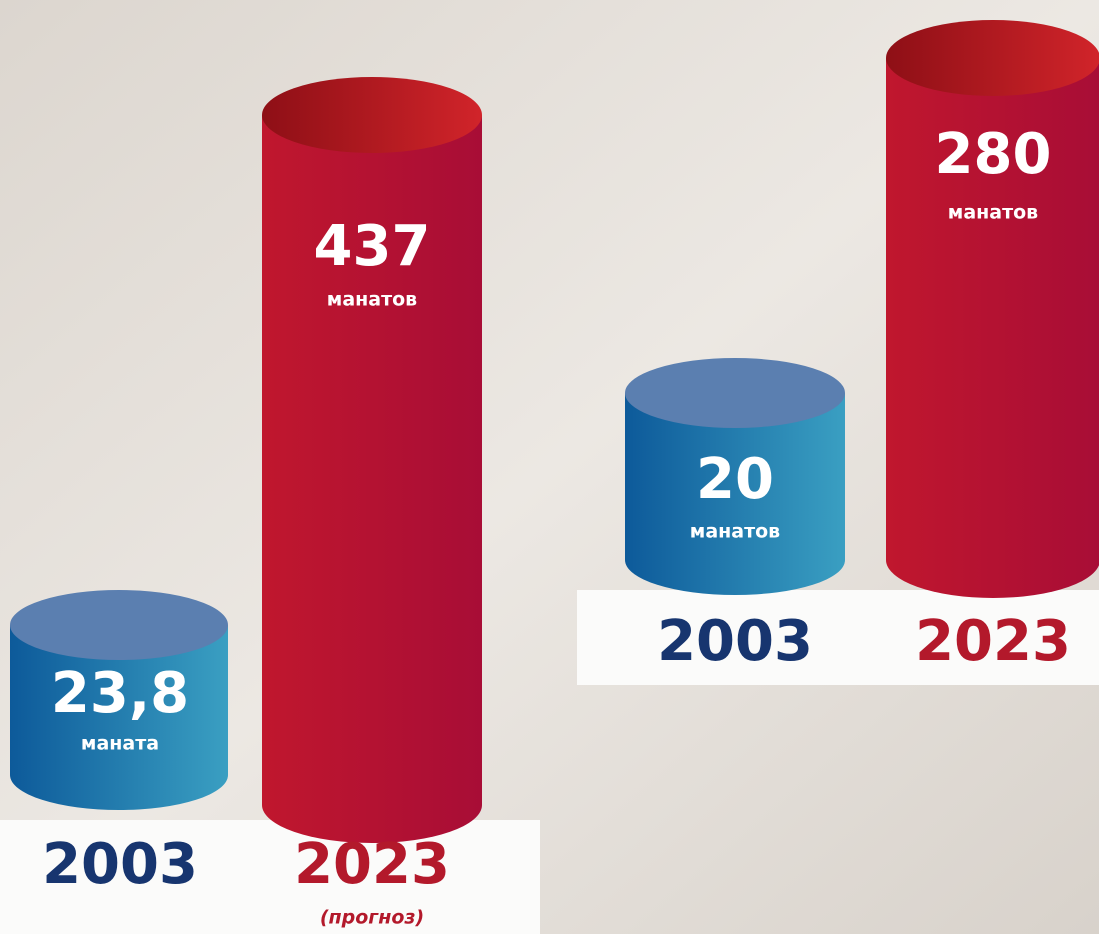  Describe the element at coordinates (372, 918) in the screenshot. I see `note: (прогноз)` at that location.